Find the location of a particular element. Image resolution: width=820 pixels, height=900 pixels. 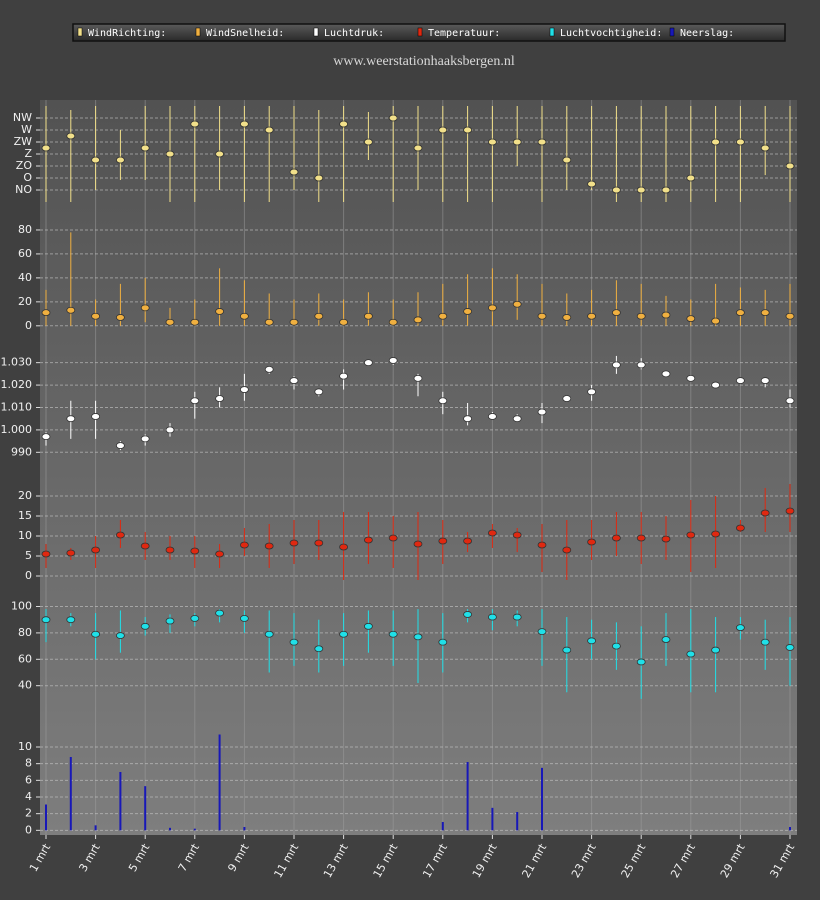

y-tick-label: 8 is located at coordinates (28, 763).